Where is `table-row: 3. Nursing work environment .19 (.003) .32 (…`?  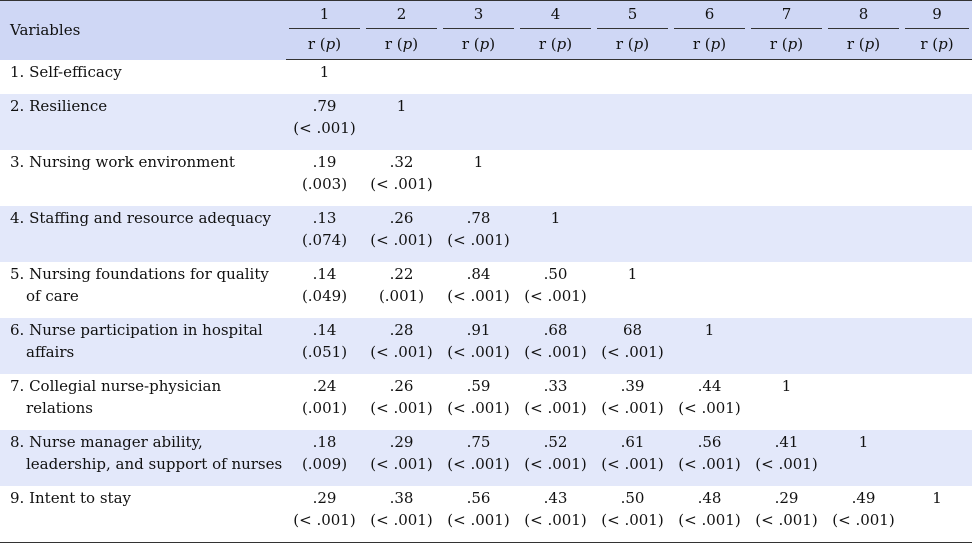
table-row: 3. Nursing work environment .19 (.003) .32 (… is located at coordinates (486, 178).